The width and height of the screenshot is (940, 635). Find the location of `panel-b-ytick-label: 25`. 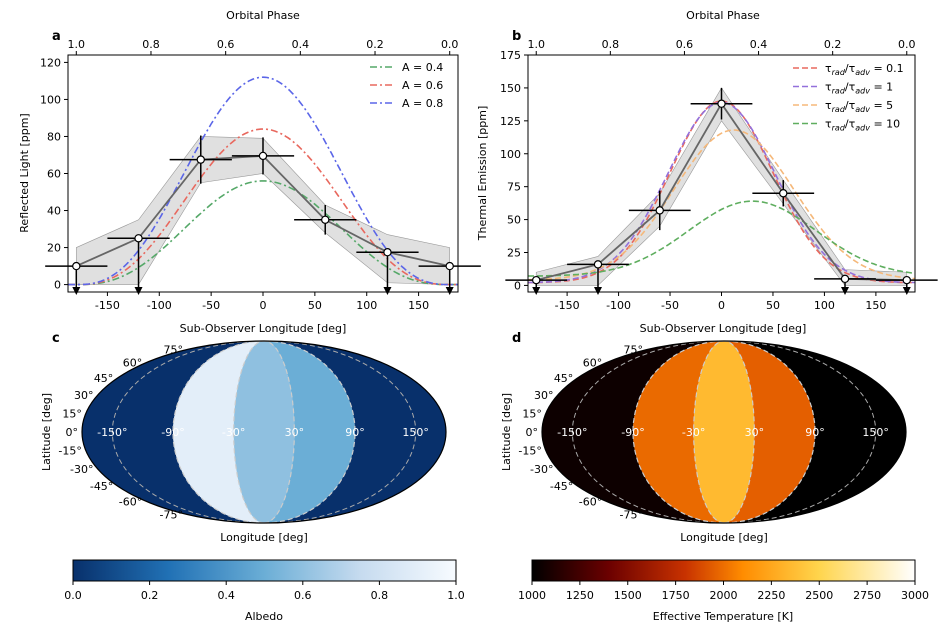

panel-b-ytick-label: 25 is located at coordinates (514, 253).